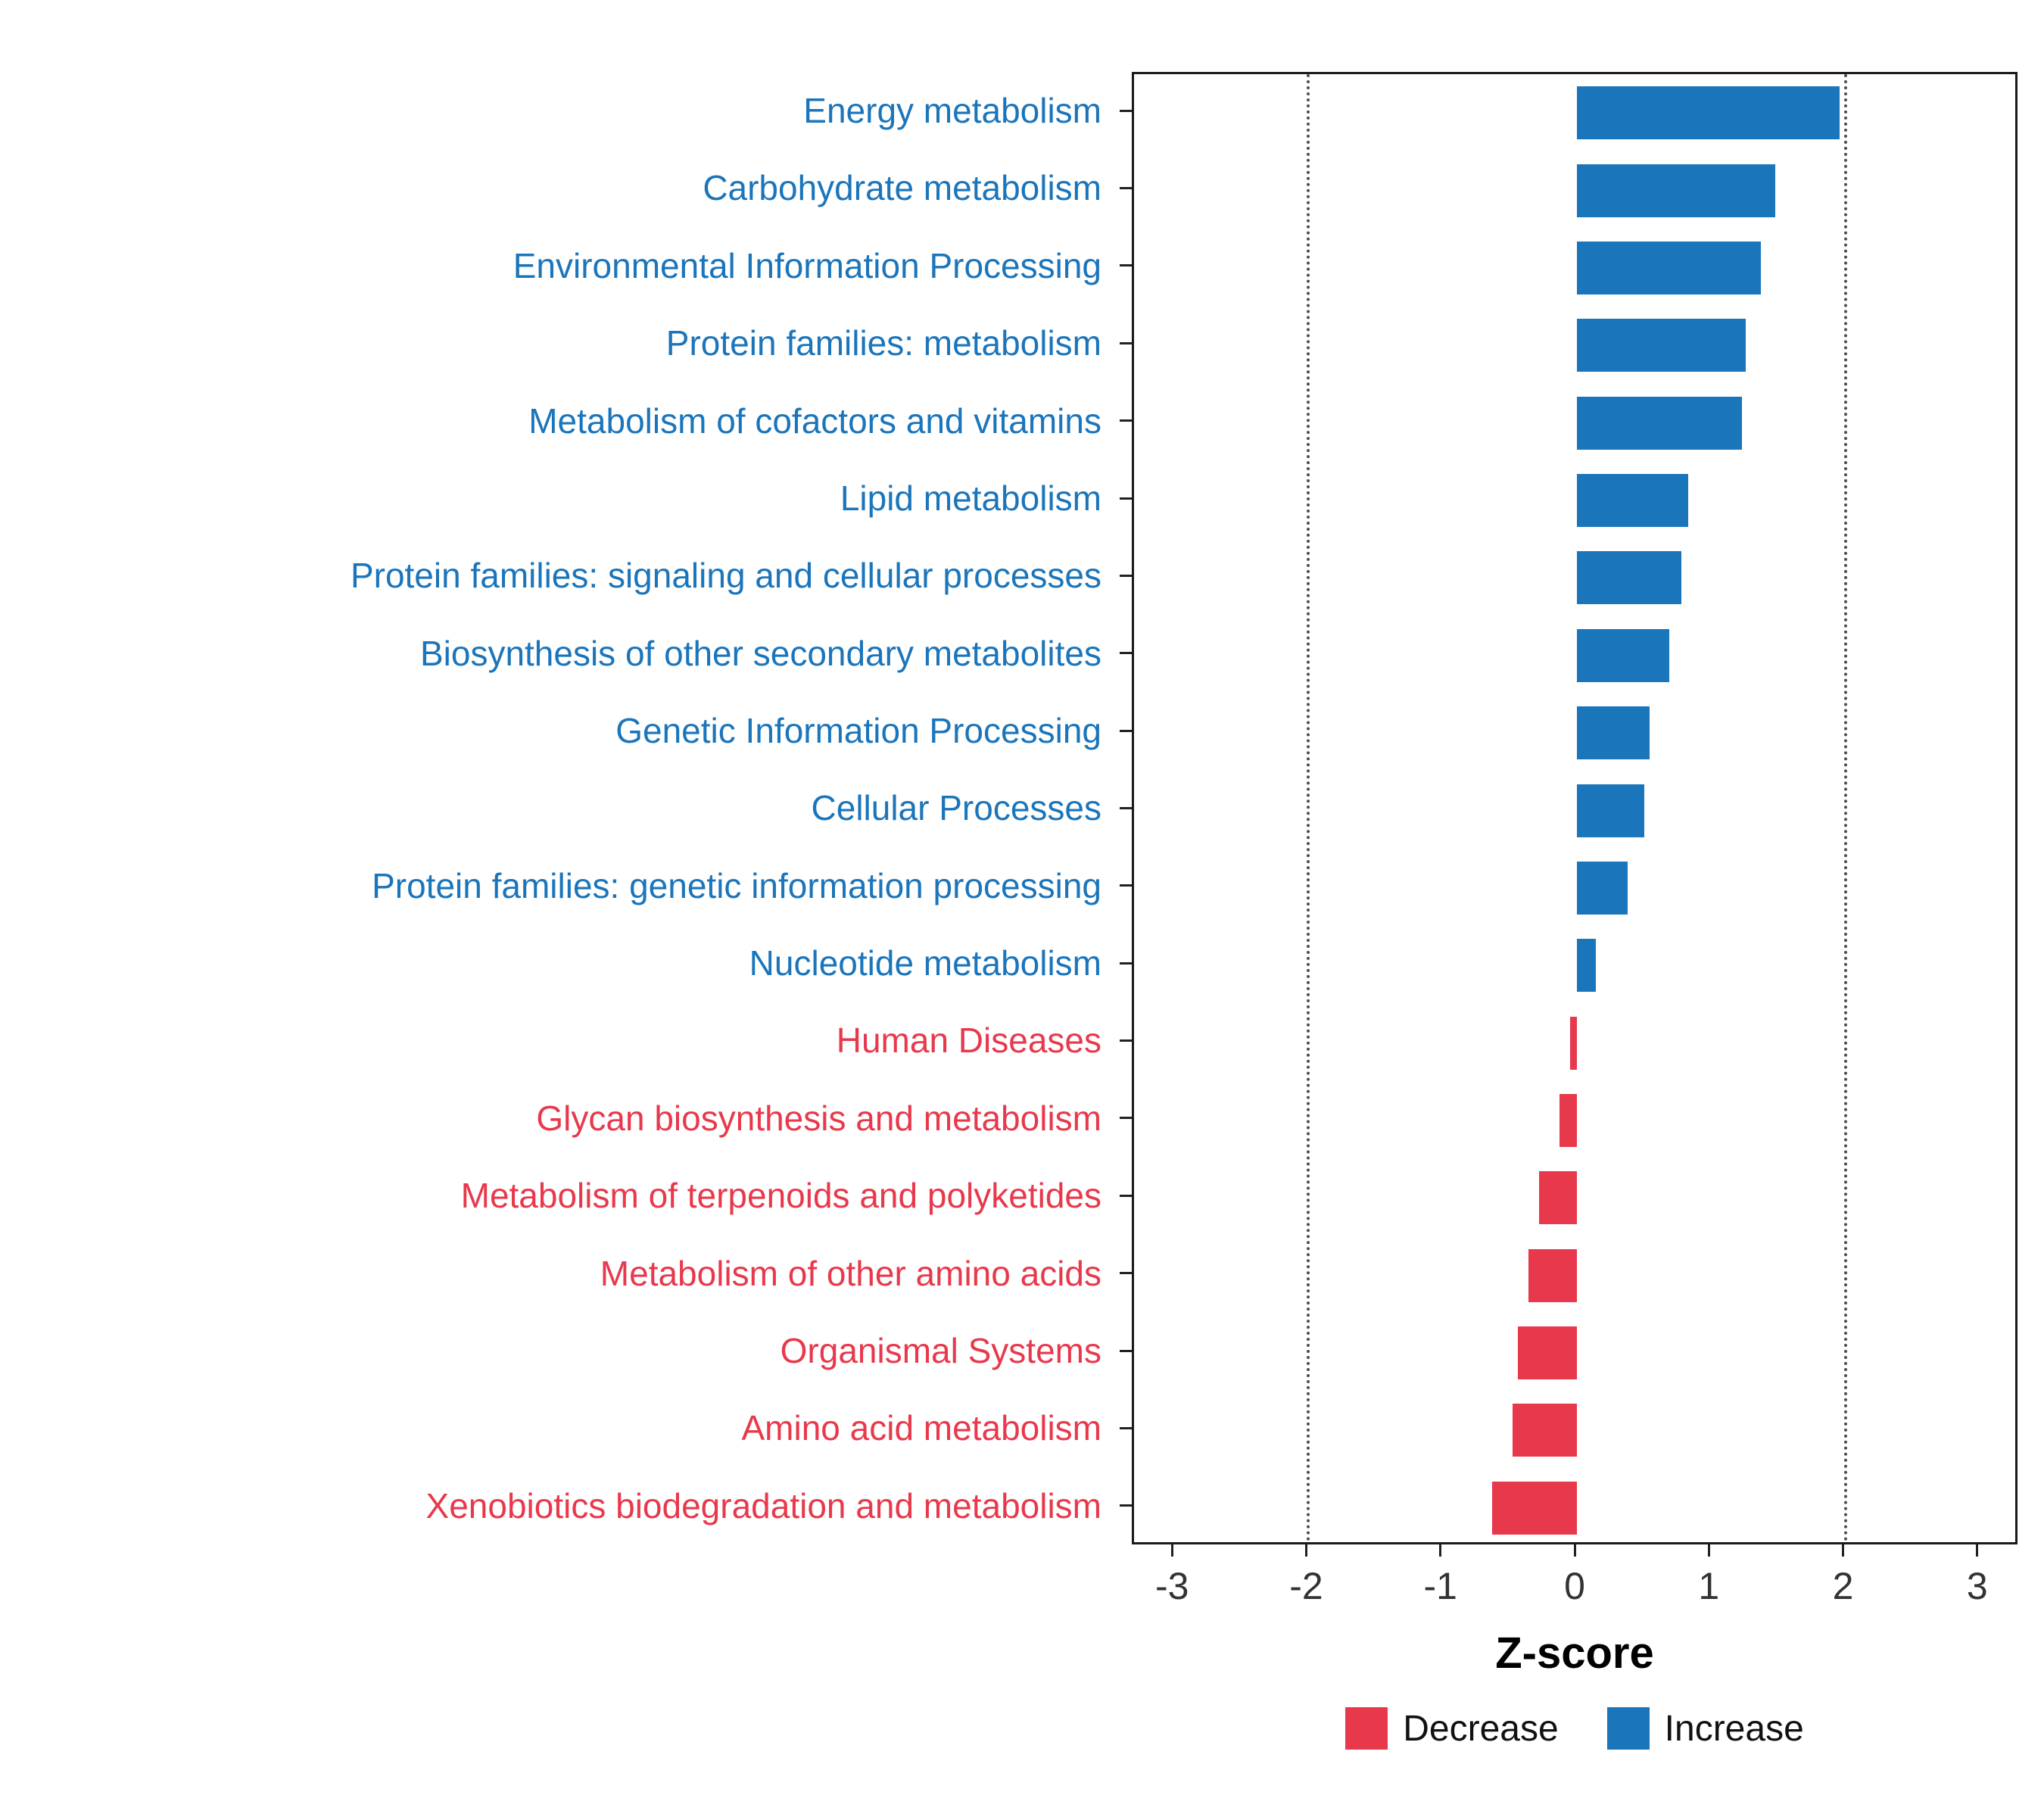 This screenshot has height=1817, width=2044. I want to click on x-axis-tick-label: -3, so click(1171, 1586).